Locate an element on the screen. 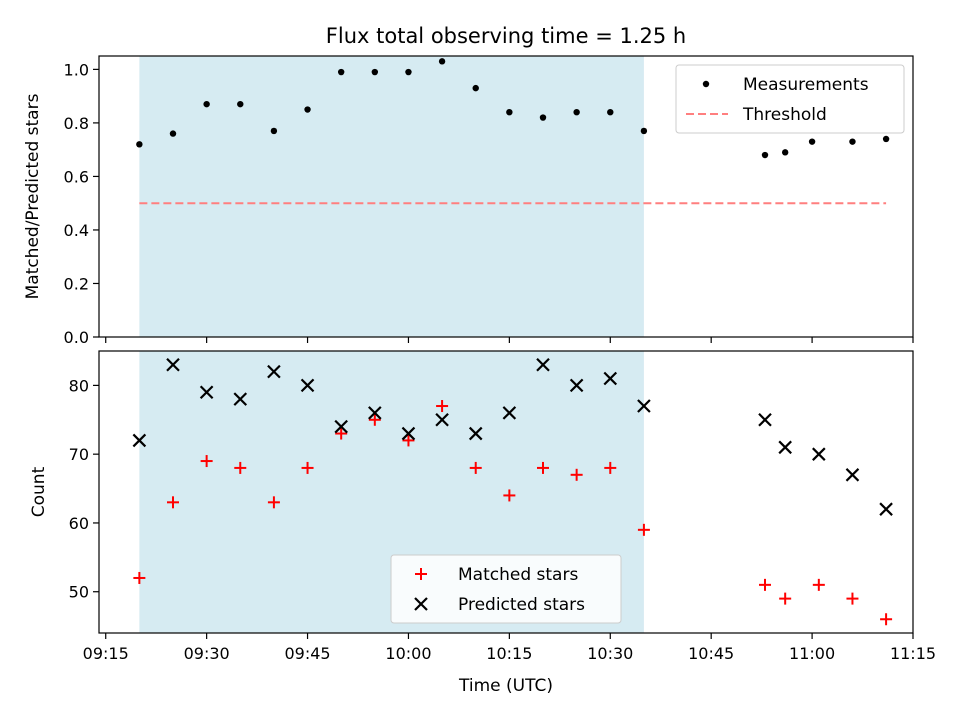  x-tick-label: 09:45 is located at coordinates (307, 653).